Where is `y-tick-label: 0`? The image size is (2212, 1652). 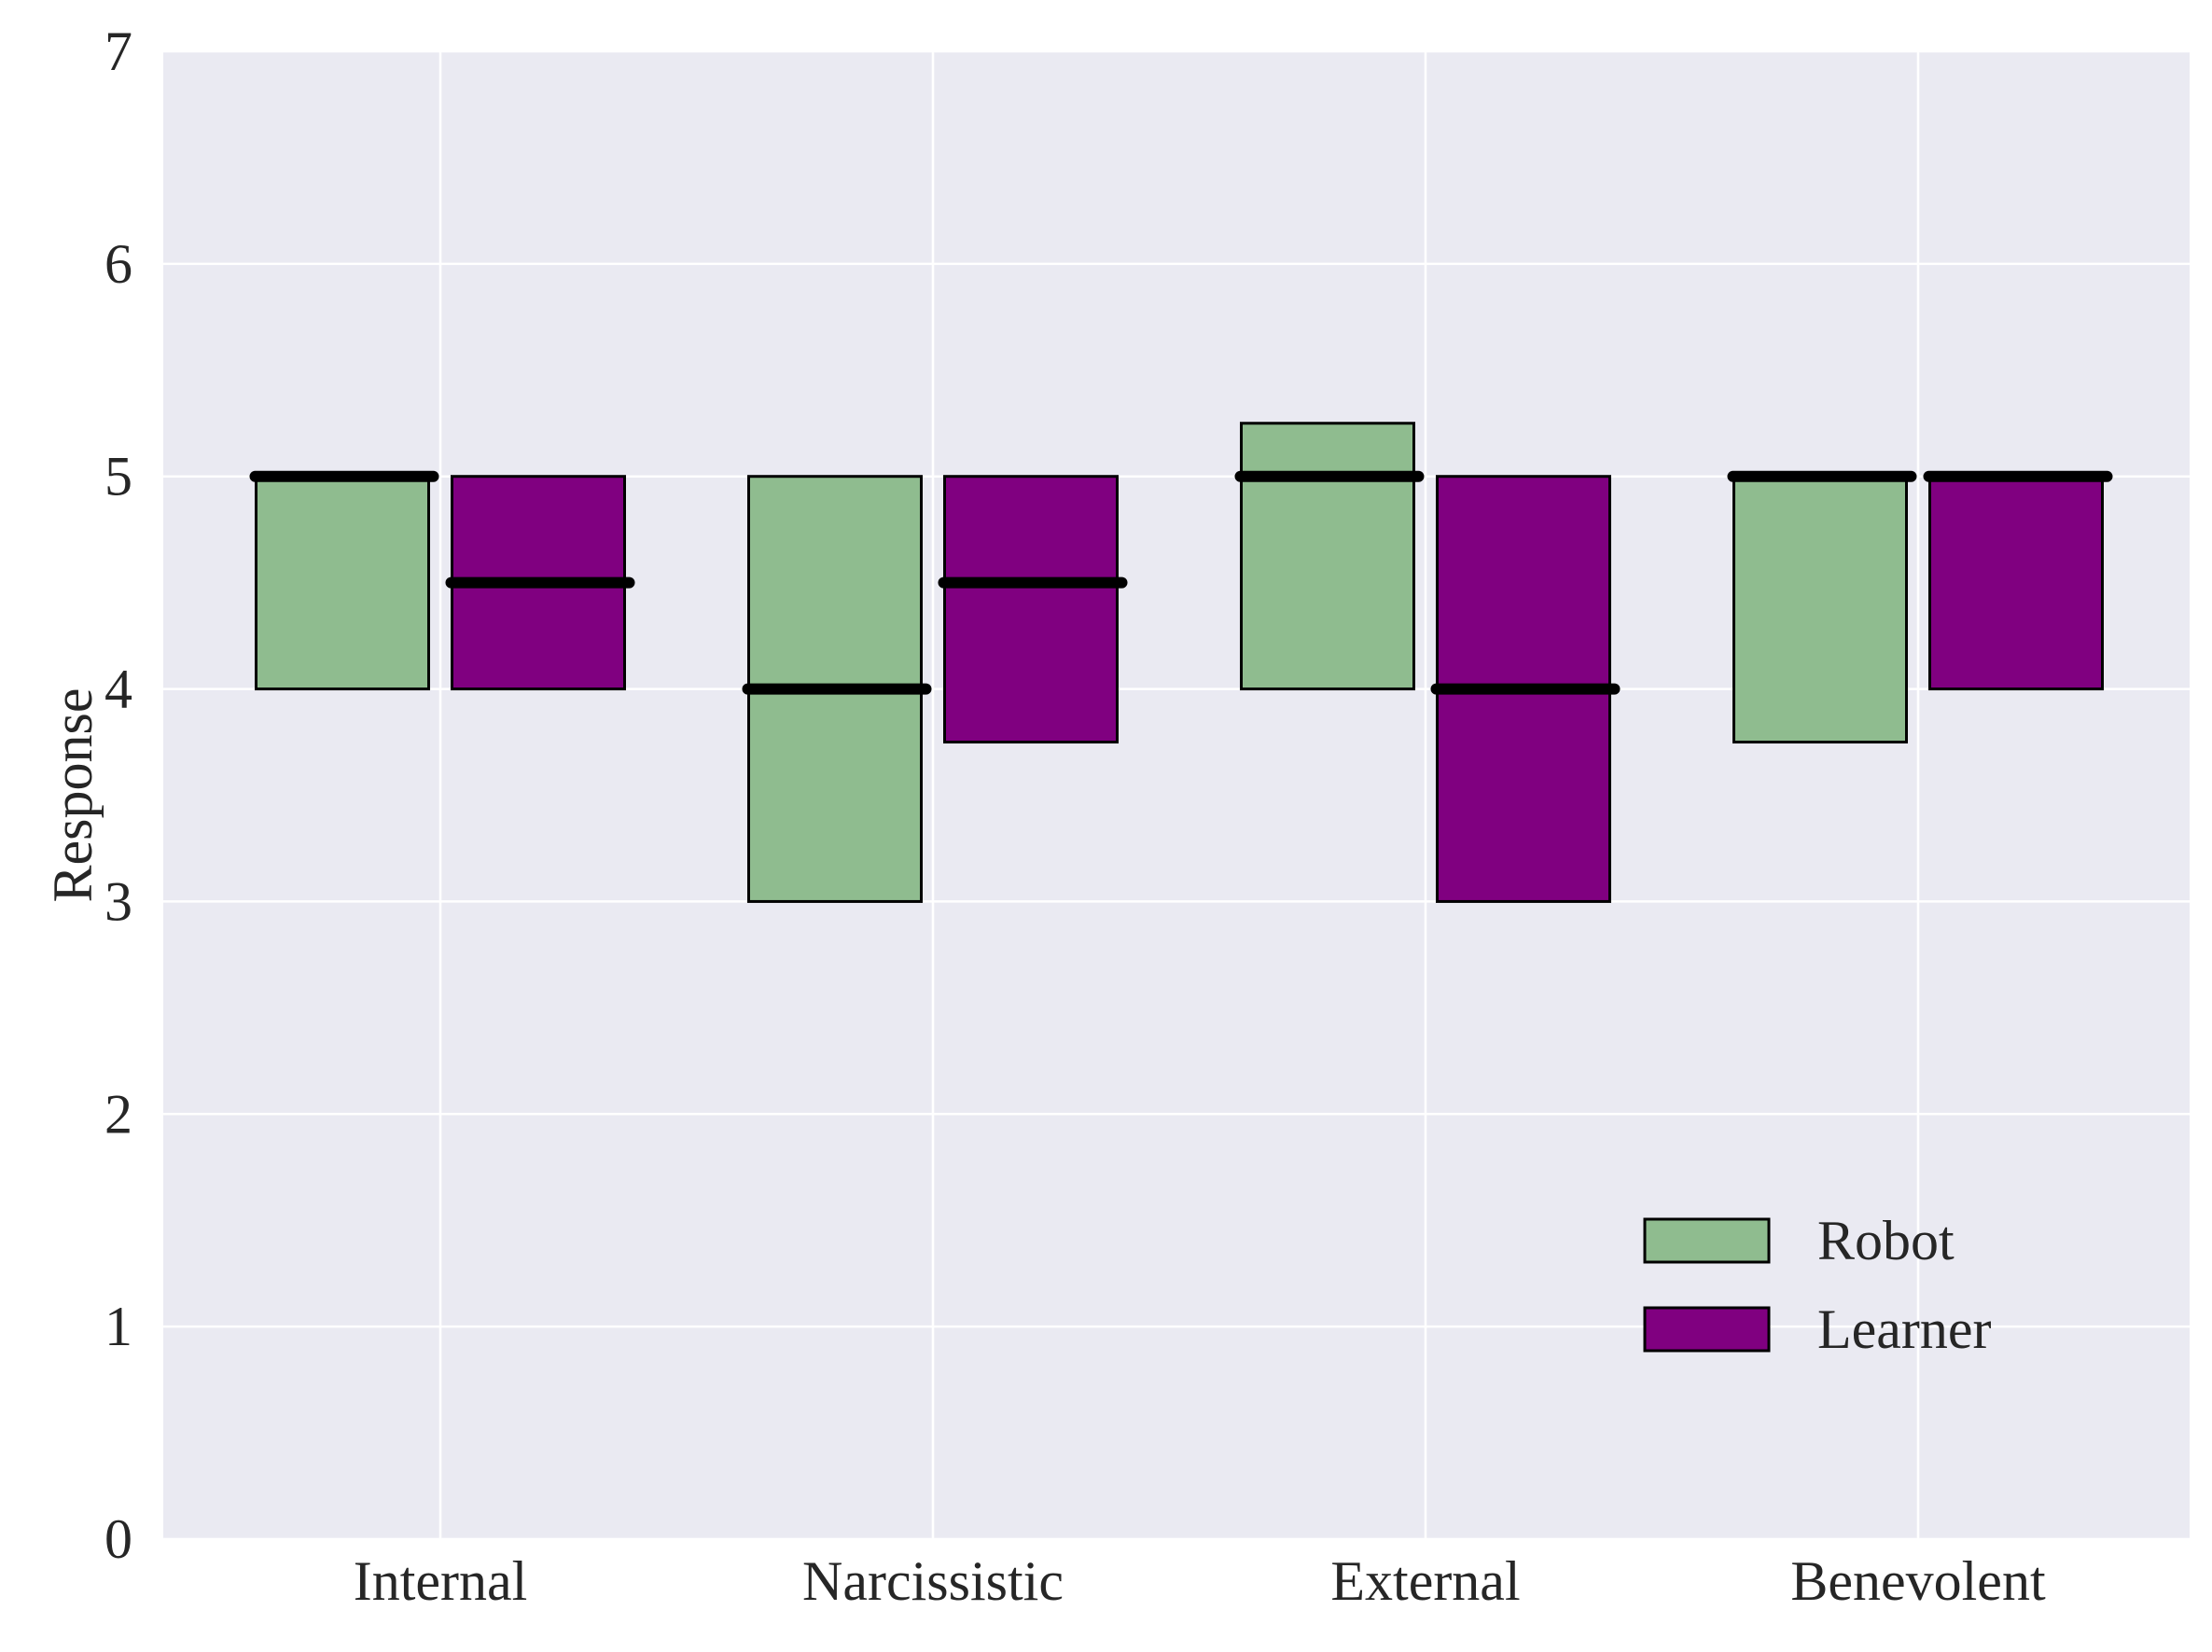 y-tick-label: 0 is located at coordinates (118, 1539).